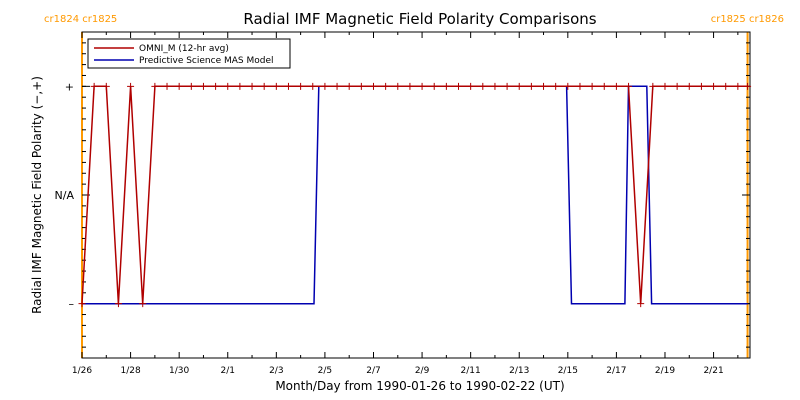 The image size is (800, 400). Describe the element at coordinates (616, 371) in the screenshot. I see `x-tick-label-11: 2/17` at that location.